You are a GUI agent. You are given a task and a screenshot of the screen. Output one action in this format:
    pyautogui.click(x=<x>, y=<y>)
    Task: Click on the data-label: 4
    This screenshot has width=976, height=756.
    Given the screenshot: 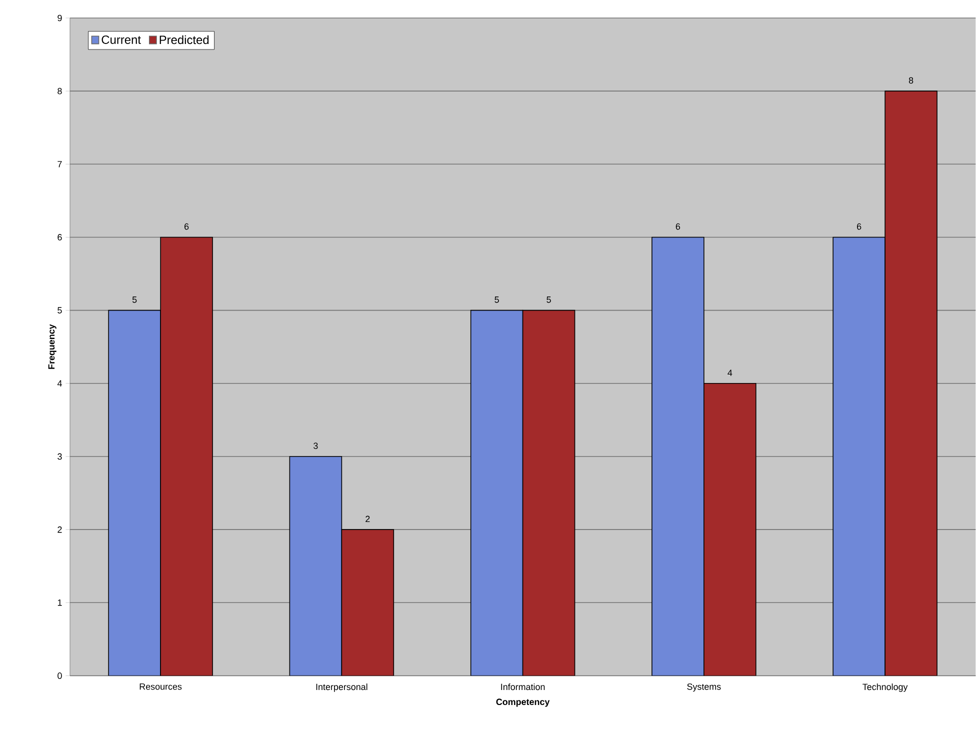 What is the action you would take?
    pyautogui.click(x=730, y=373)
    